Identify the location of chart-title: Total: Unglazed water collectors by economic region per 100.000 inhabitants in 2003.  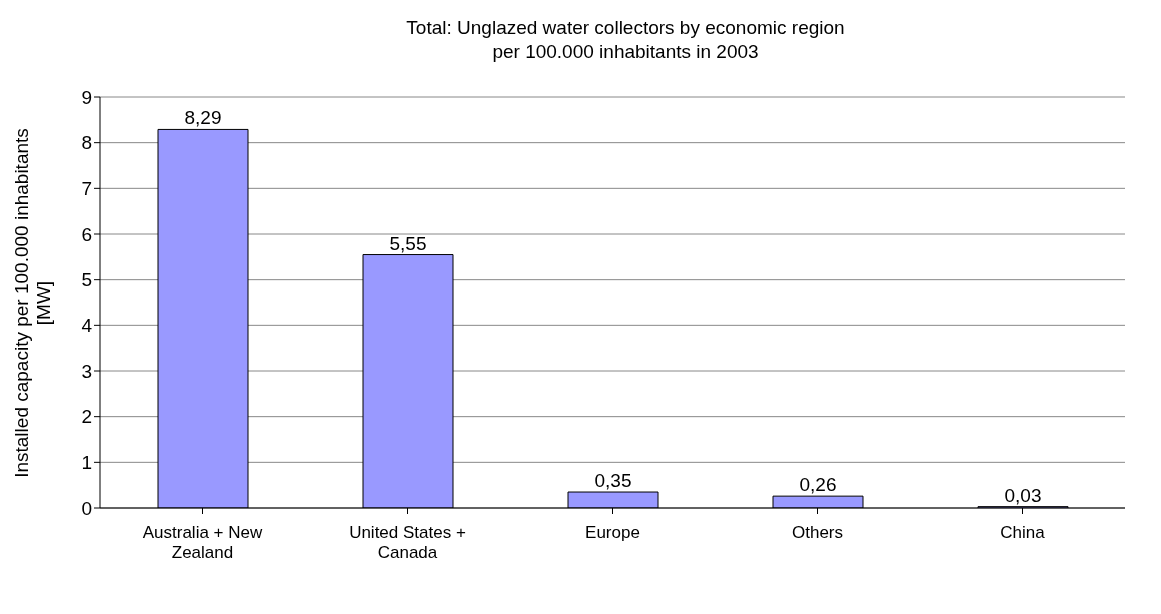
(625, 40).